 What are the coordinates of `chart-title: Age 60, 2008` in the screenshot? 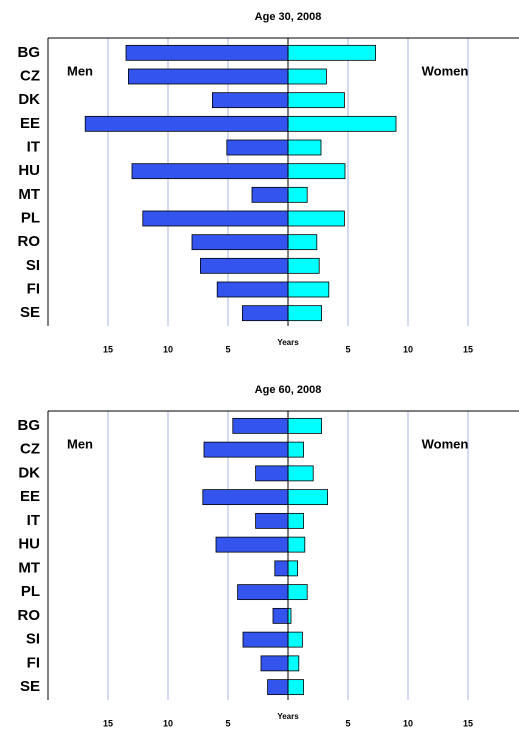 It's located at (288, 390).